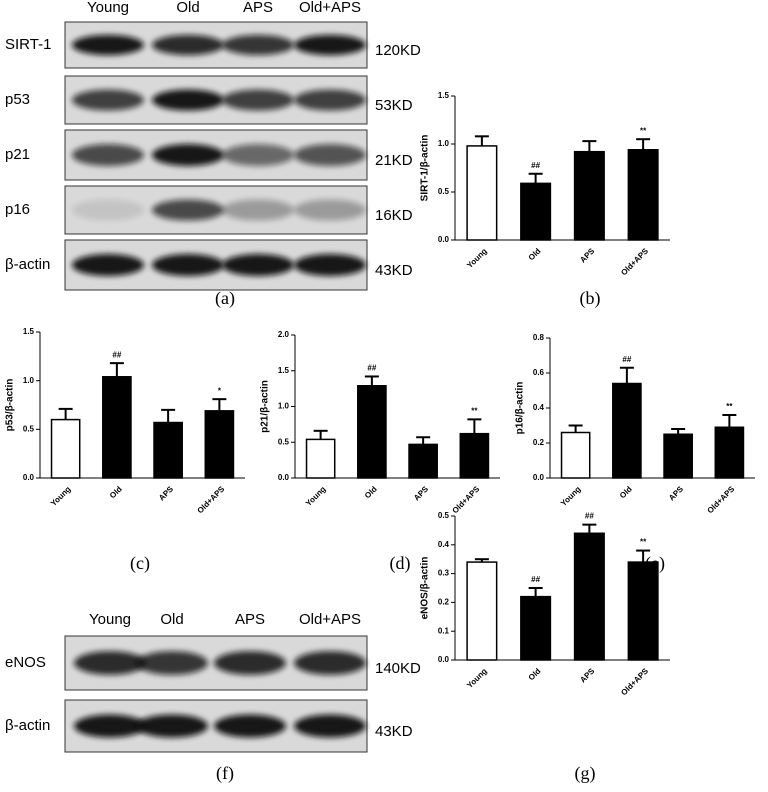 This screenshot has height=792, width=768. What do you see at coordinates (17, 209) in the screenshot?
I see `row-label: p16` at bounding box center [17, 209].